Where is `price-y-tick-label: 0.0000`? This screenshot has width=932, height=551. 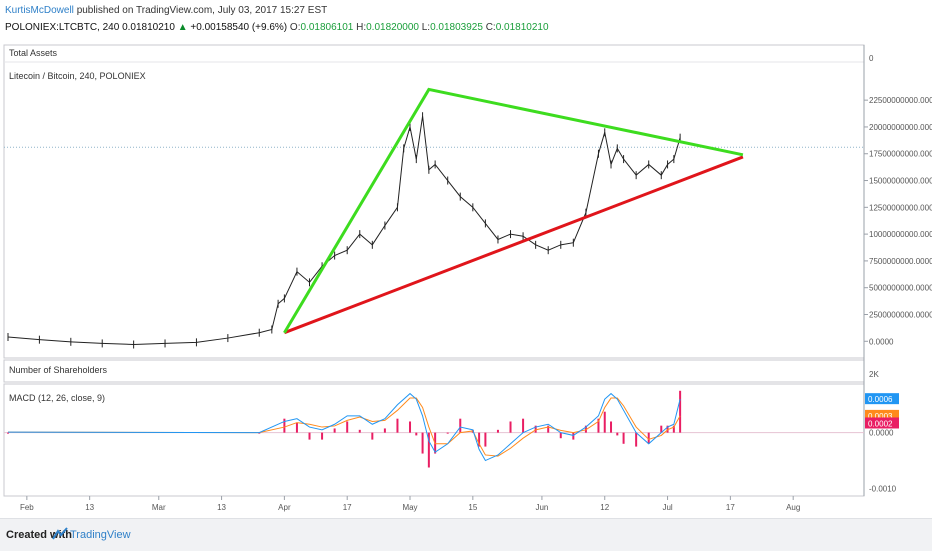
price-y-tick-label: 0.0000 is located at coordinates (881, 341).